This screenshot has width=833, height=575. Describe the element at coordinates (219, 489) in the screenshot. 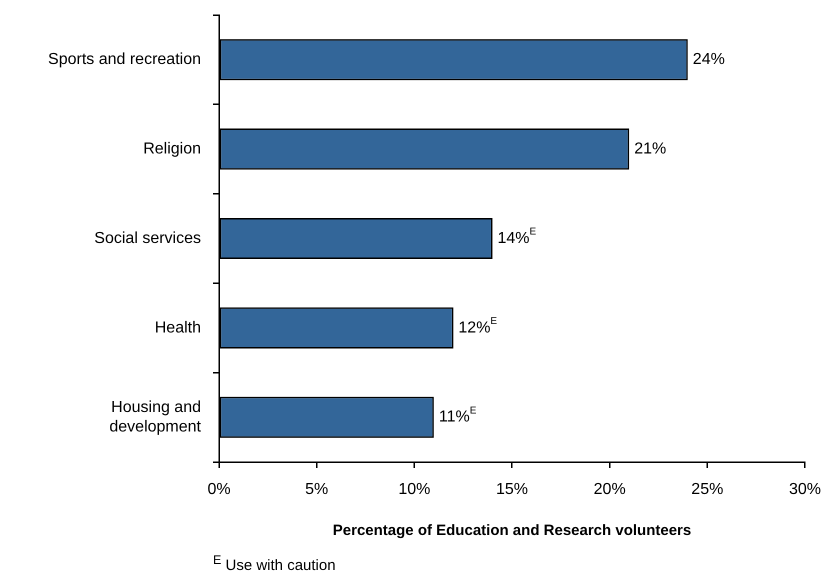

I see `x-tick-label: 0%` at that location.